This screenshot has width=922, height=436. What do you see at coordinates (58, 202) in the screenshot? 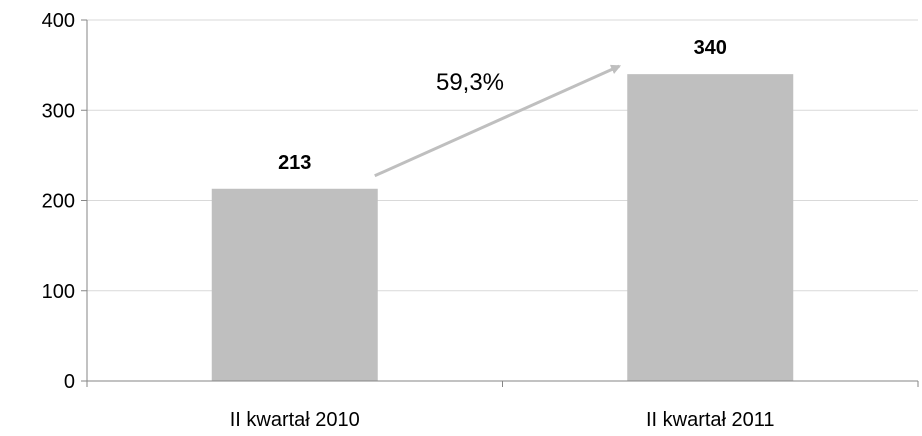
I see `y-tick-label-200: 200` at bounding box center [58, 202].